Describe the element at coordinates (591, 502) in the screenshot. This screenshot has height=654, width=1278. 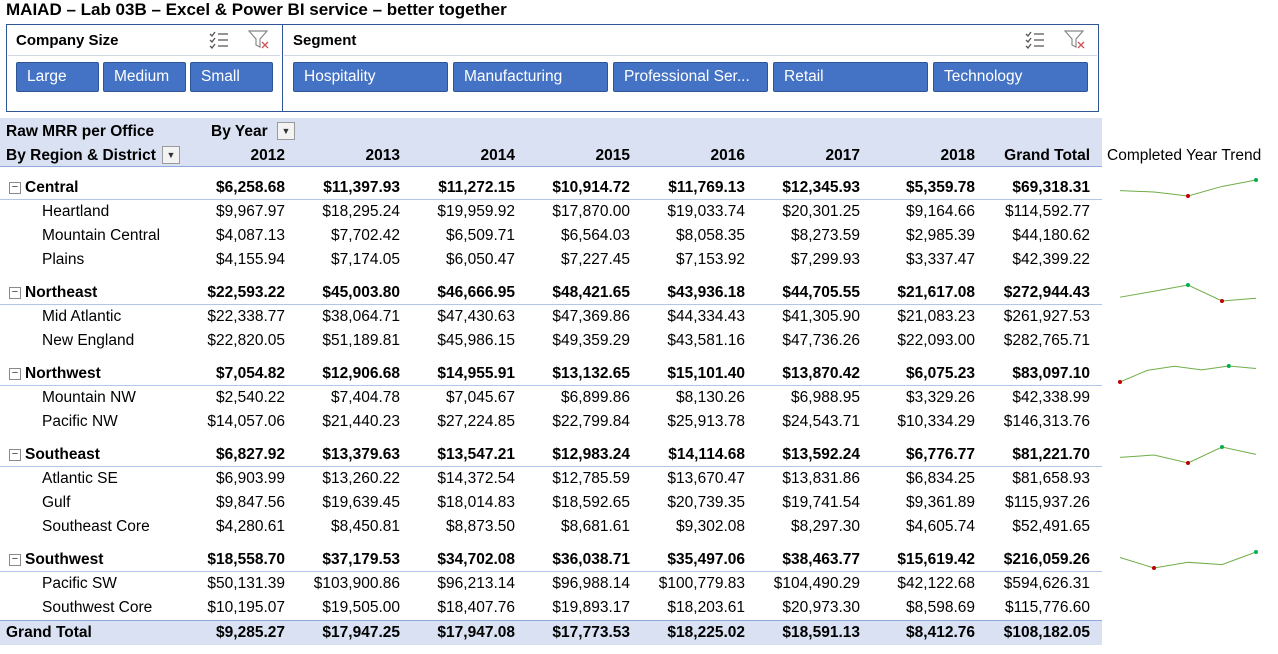
I see `district-value-cell: $18,592.65` at that location.